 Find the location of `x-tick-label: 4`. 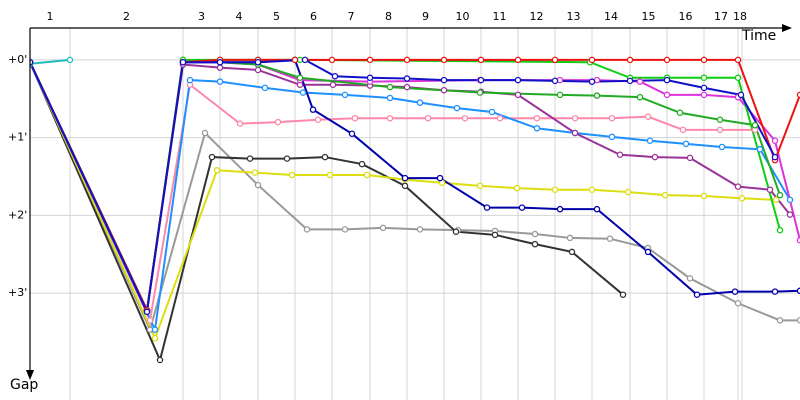

x-tick-label: 4 is located at coordinates (239, 16).